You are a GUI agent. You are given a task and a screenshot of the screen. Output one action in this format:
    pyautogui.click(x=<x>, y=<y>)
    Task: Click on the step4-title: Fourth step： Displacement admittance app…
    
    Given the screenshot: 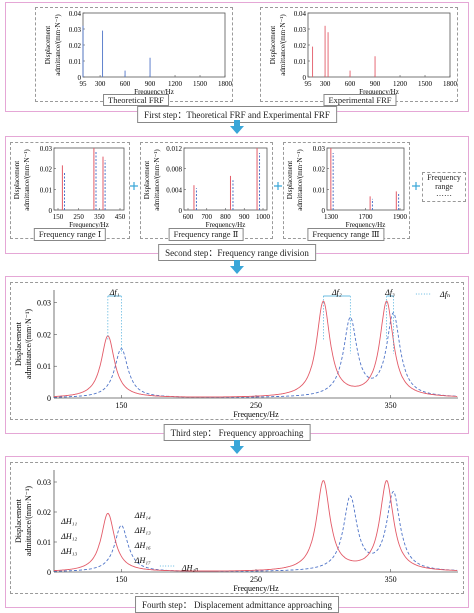 What is the action you would take?
    pyautogui.click(x=237, y=604)
    